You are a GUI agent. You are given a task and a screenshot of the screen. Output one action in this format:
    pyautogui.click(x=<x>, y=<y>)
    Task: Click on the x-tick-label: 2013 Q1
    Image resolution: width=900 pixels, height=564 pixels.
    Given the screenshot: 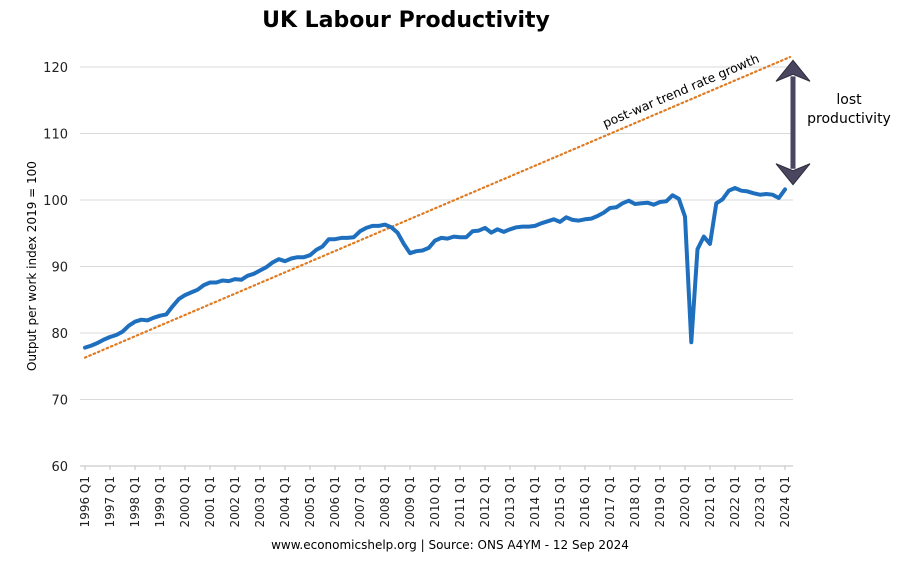 What is the action you would take?
    pyautogui.click(x=510, y=501)
    